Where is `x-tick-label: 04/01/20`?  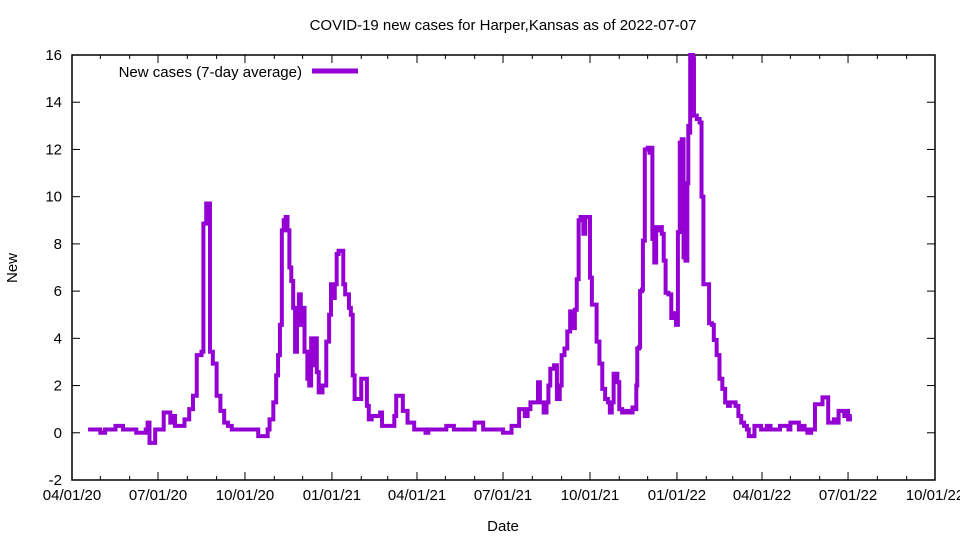 x-tick-label: 04/01/20 is located at coordinates (72, 495).